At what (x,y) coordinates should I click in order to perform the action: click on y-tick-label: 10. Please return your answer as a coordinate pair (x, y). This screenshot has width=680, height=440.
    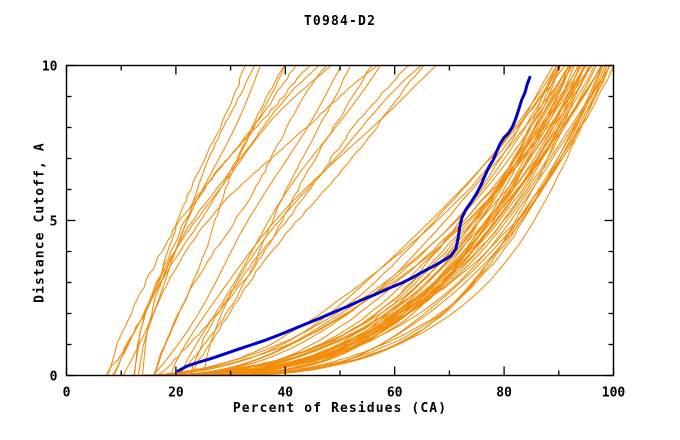
    Looking at the image, I should click on (50, 67).